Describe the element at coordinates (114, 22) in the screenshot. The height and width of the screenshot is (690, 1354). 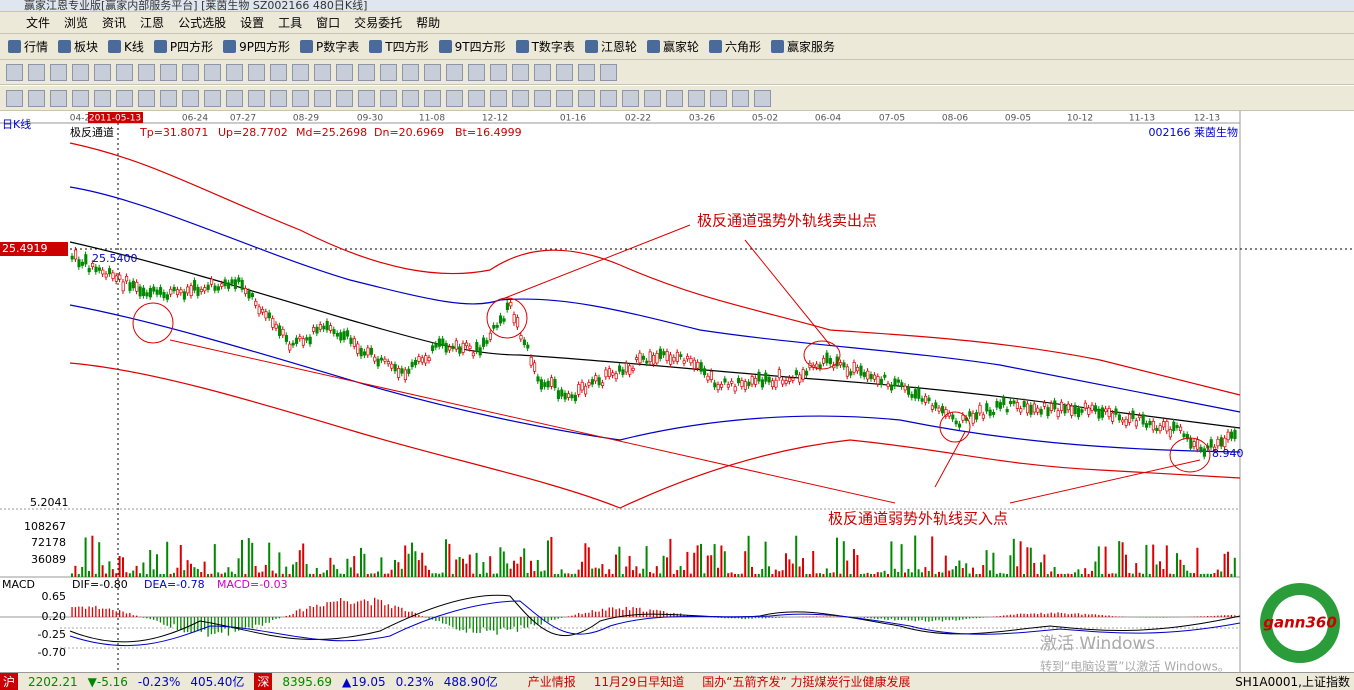
I see `menu-item: 资讯` at that location.